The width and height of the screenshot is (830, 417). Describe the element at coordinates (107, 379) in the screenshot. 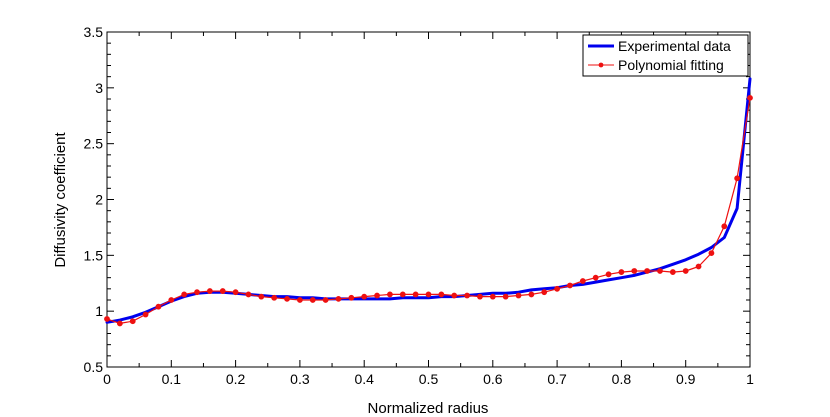

I see `x-tick-label: 0` at that location.